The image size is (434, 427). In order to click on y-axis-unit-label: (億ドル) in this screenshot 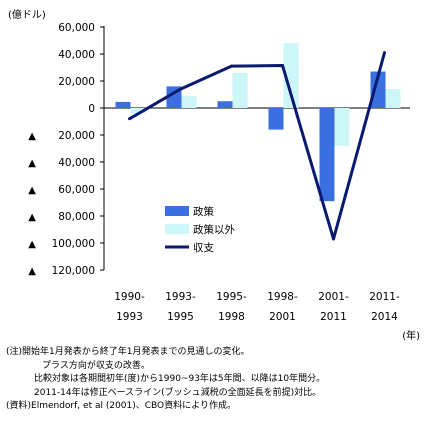, I will do `click(27, 14)`.